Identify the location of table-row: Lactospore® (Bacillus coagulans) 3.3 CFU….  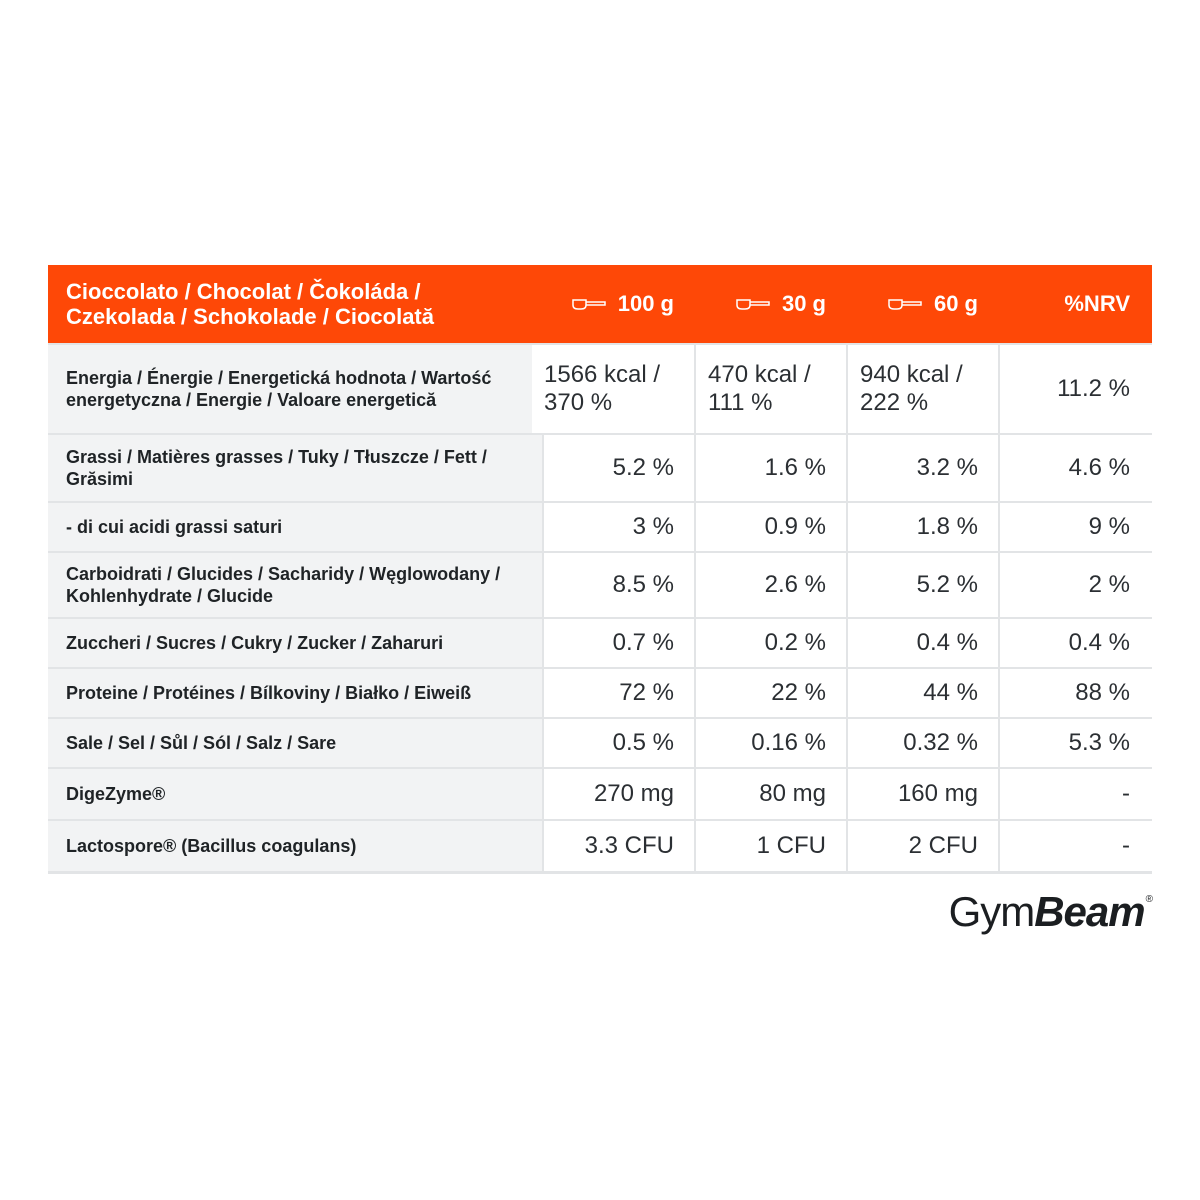
(600, 845).